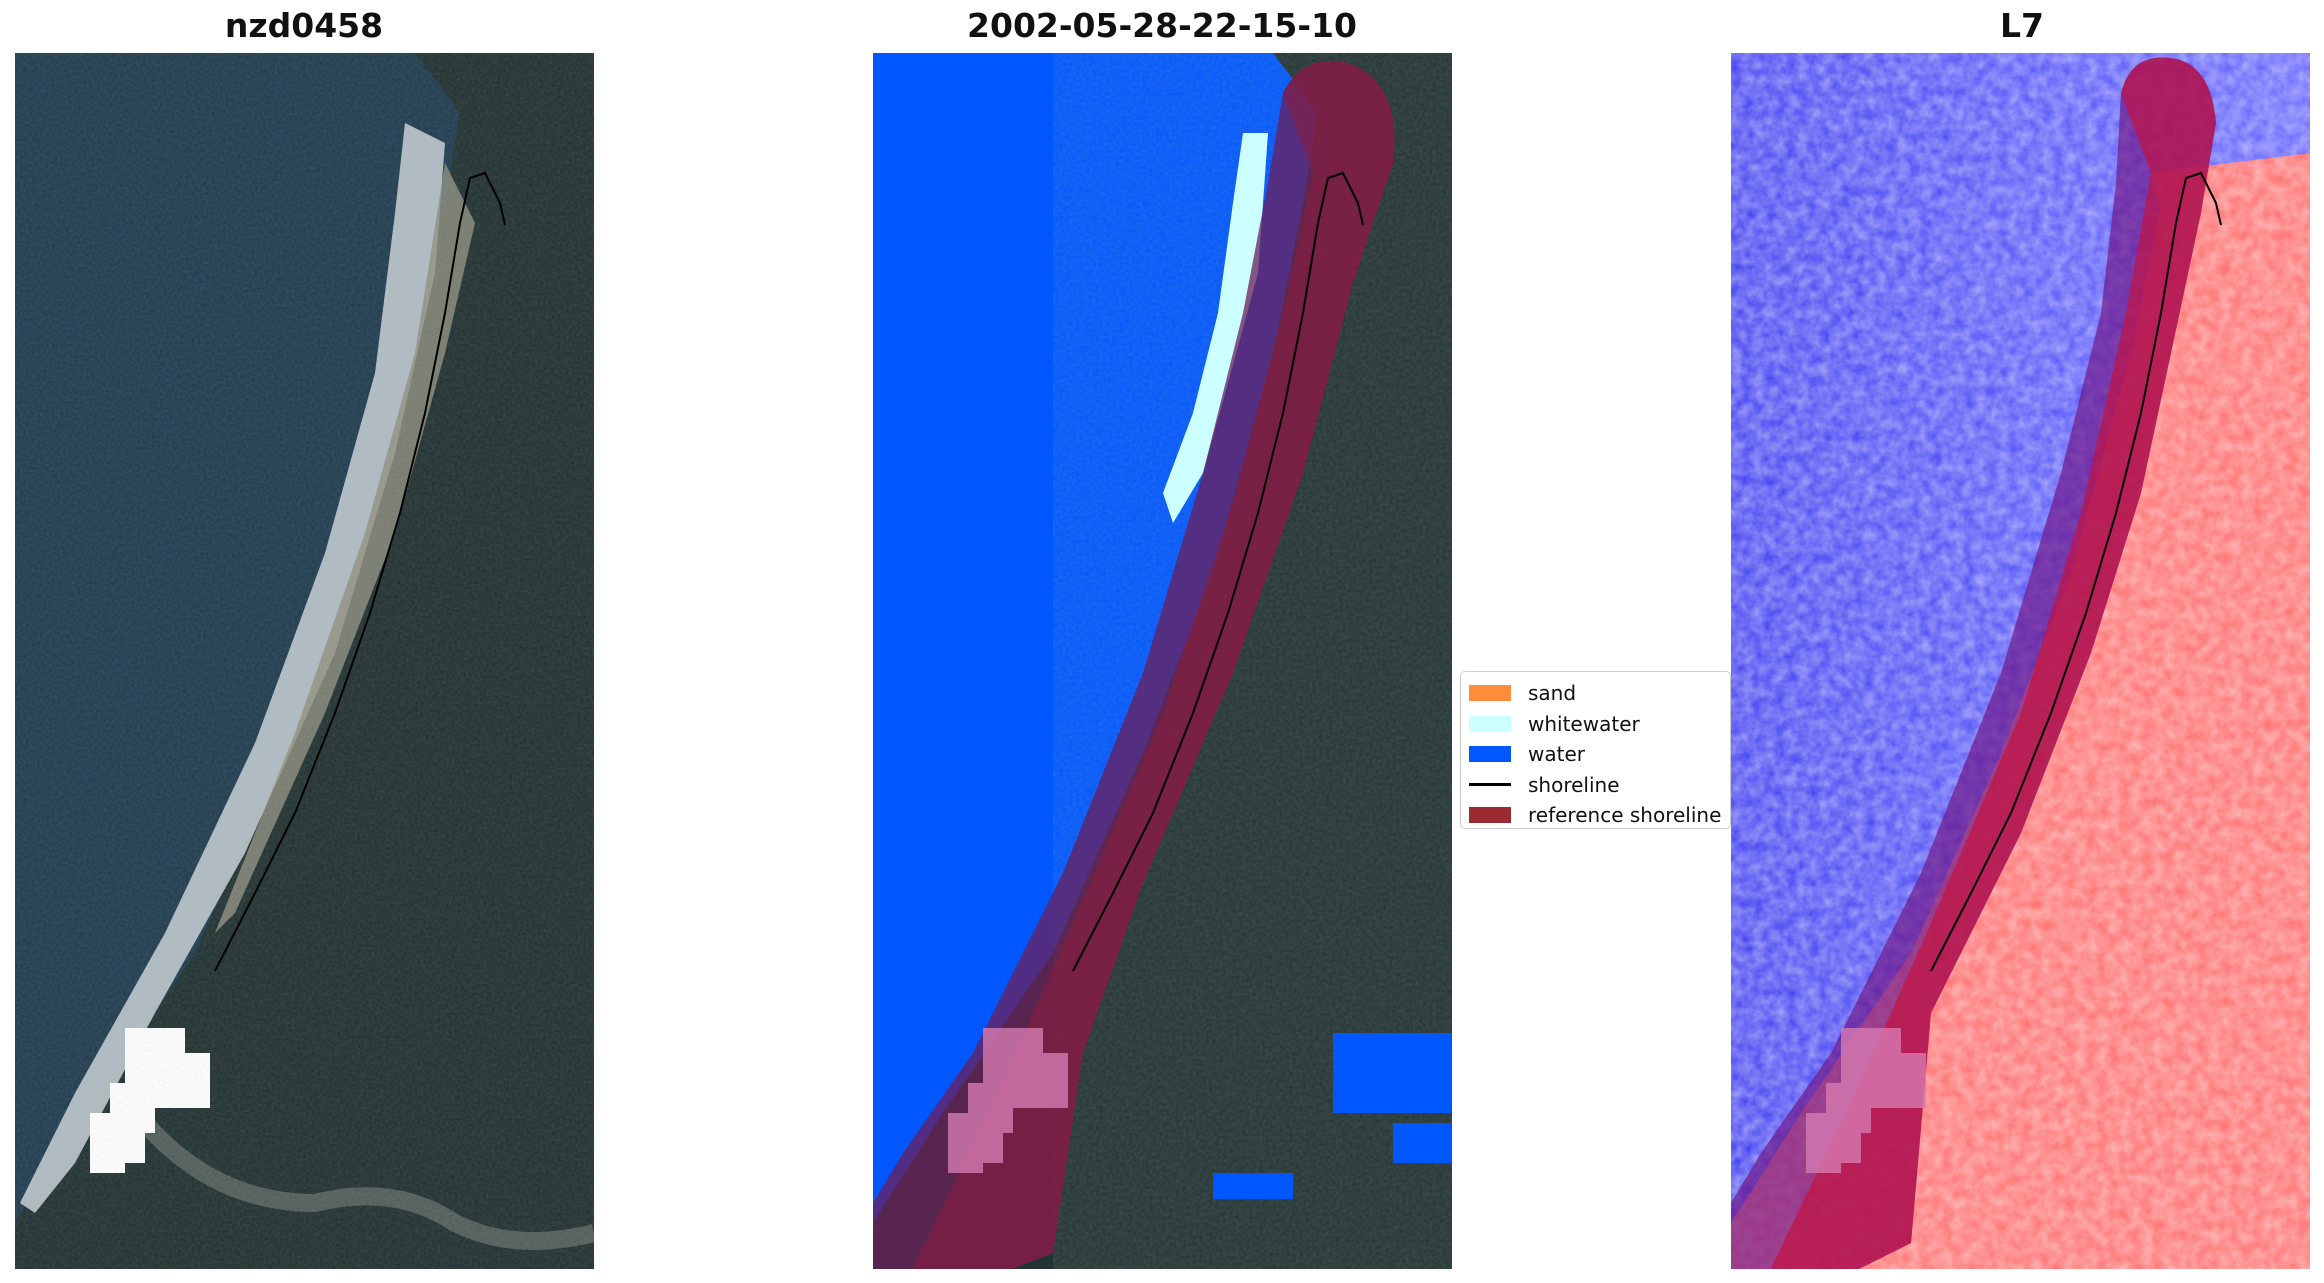 Image resolution: width=2324 pixels, height=1283 pixels. I want to click on legend-swatch-water, so click(1490, 754).